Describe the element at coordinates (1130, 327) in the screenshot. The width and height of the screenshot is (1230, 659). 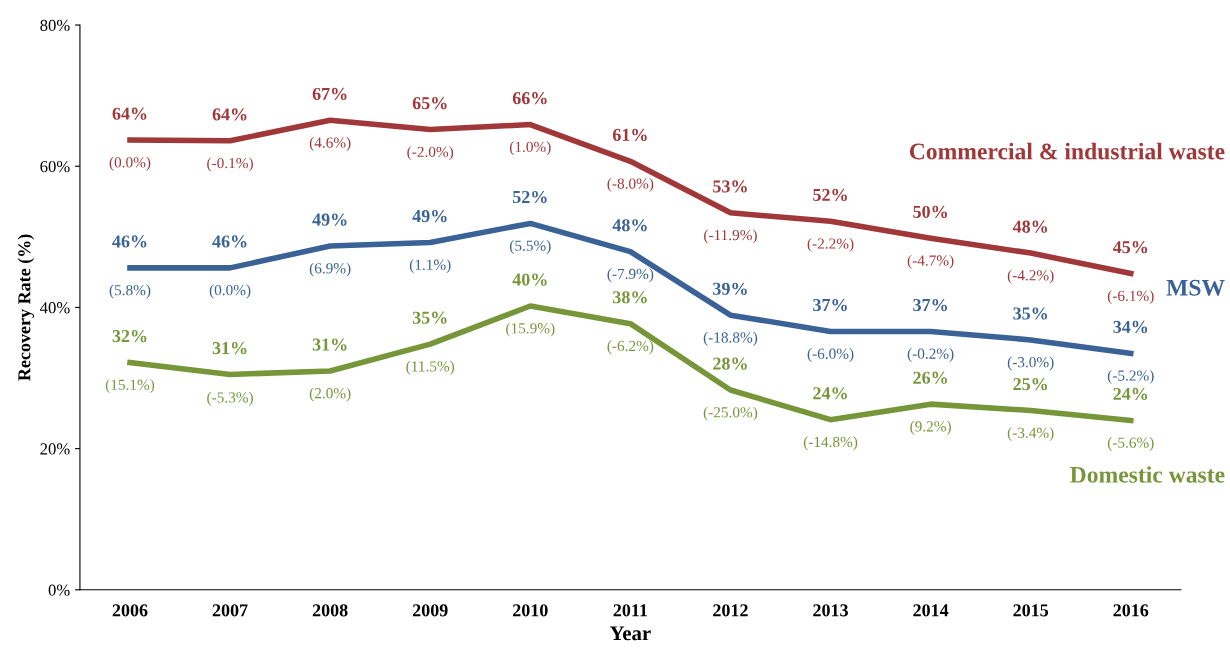
I see `data-label: 34%` at that location.